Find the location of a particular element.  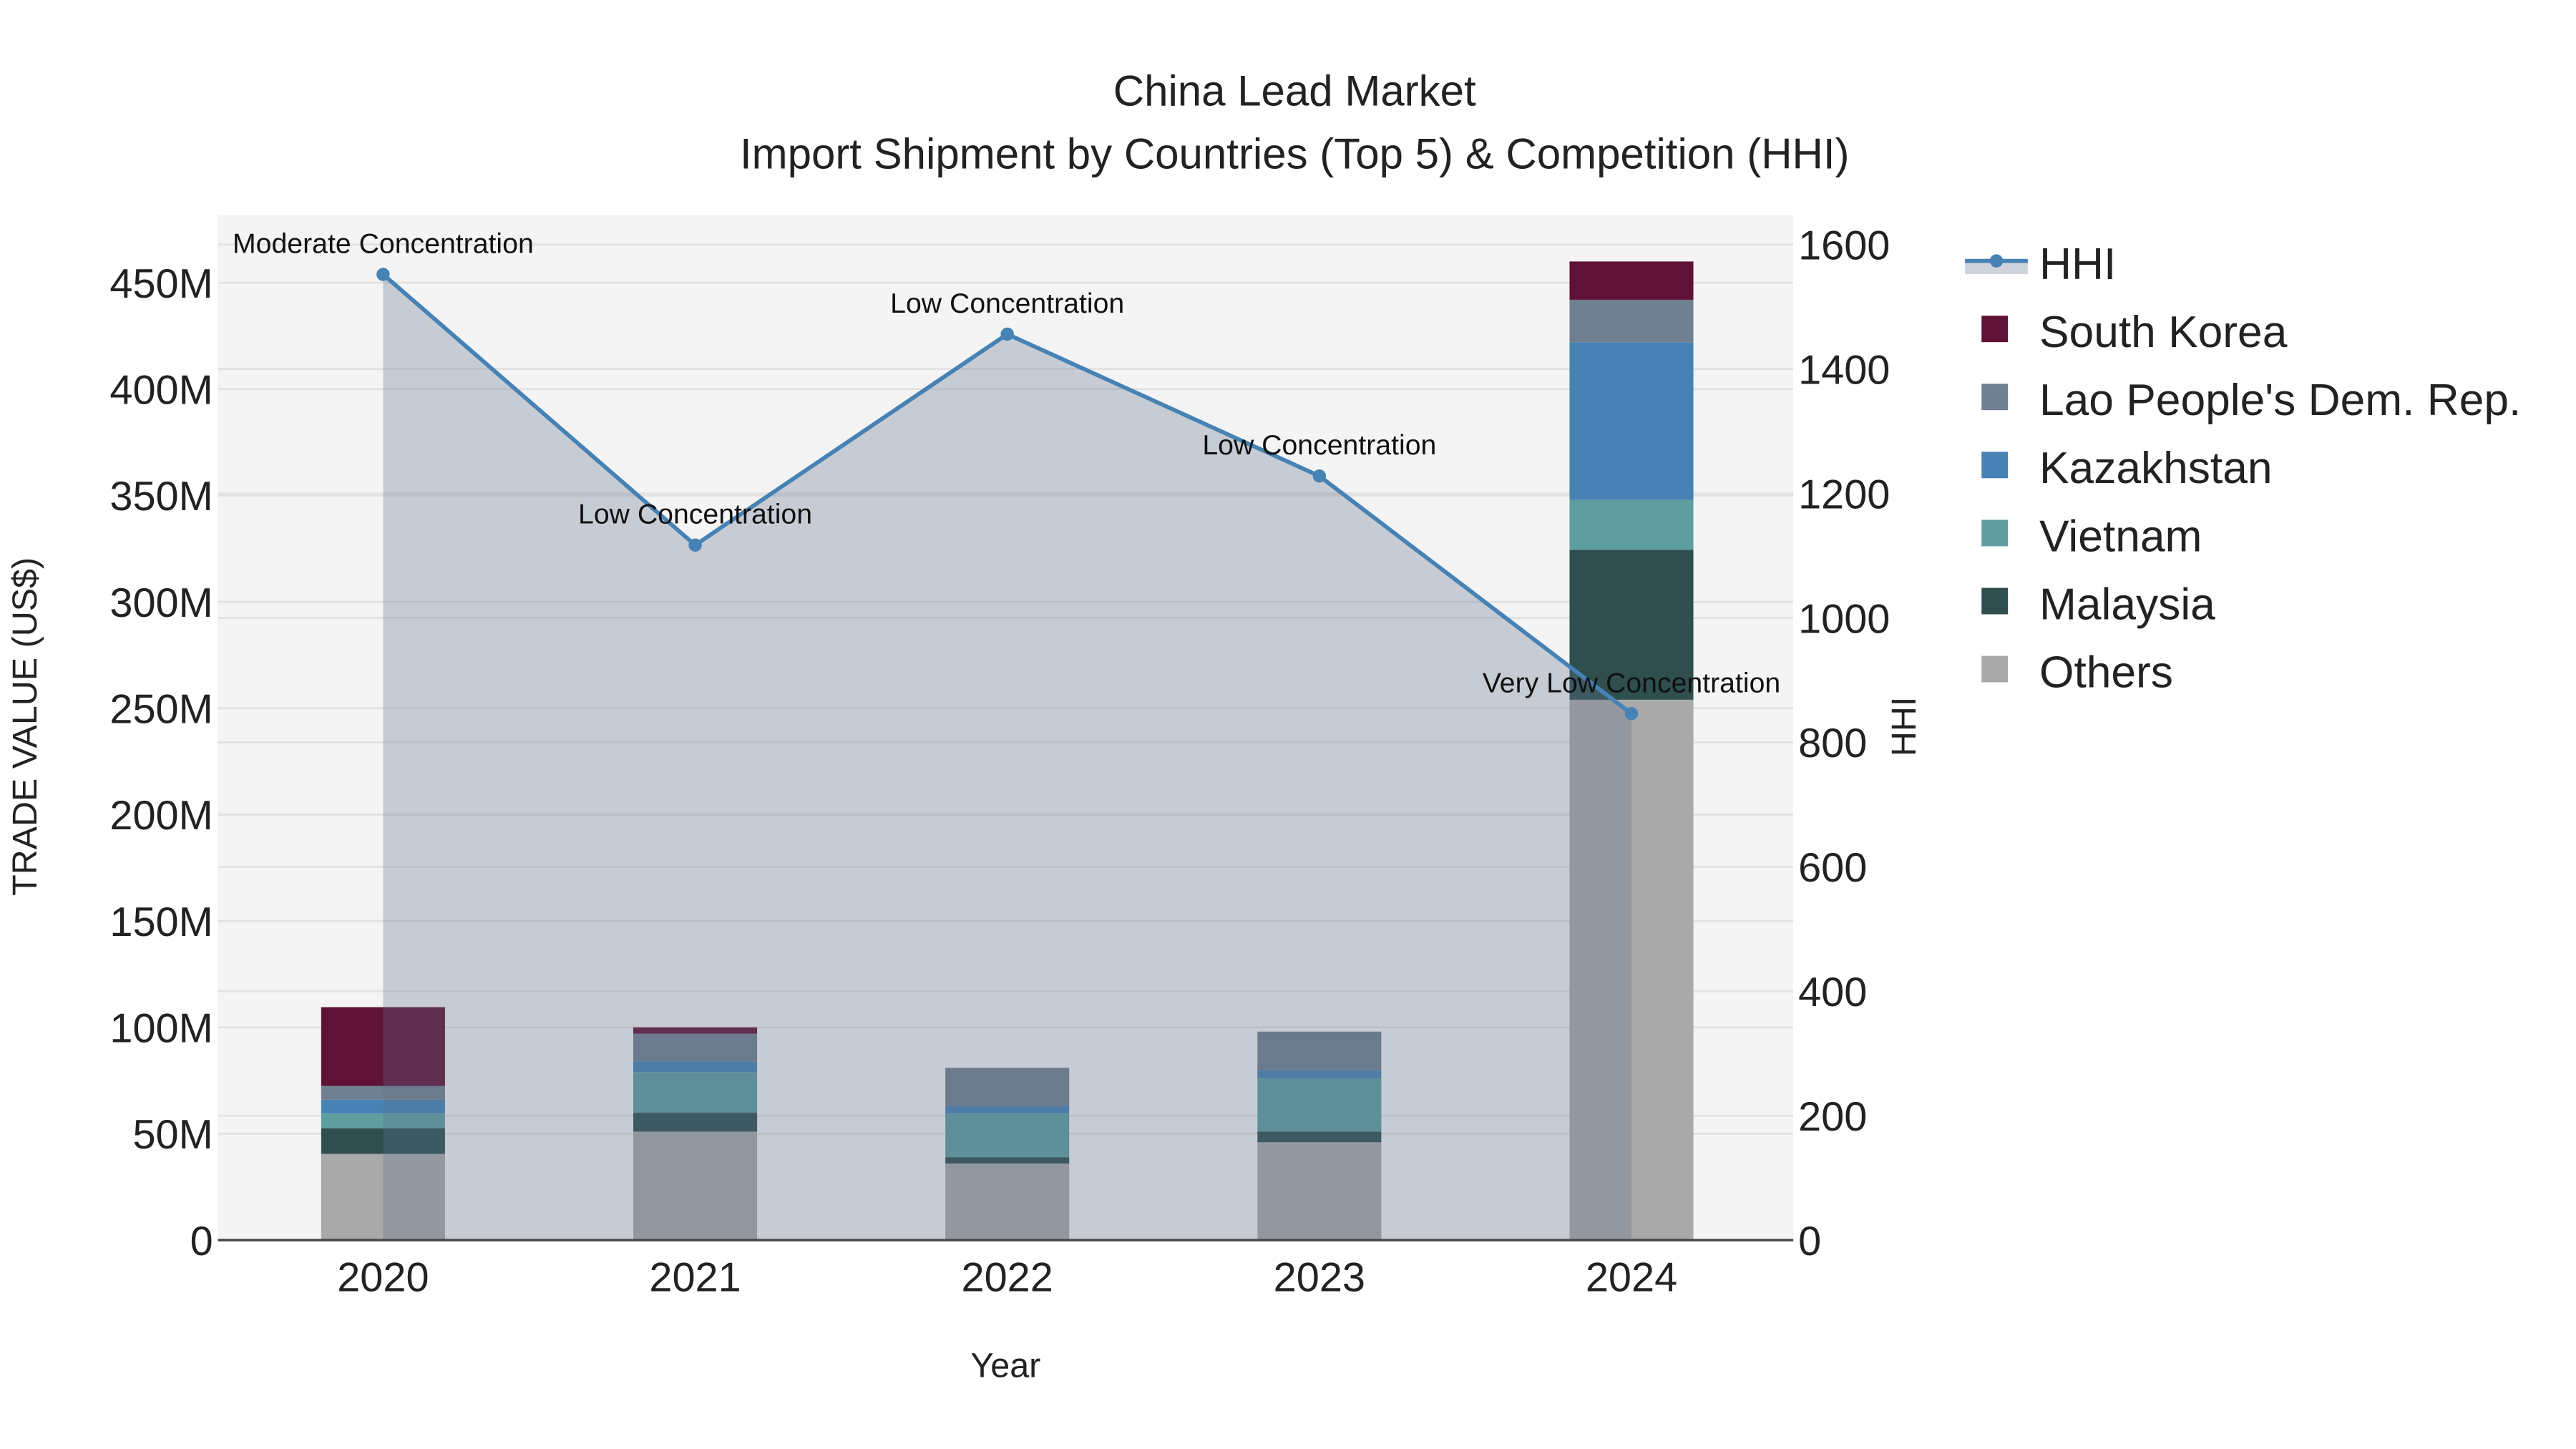

bar-others-2020 is located at coordinates (383, 1197).